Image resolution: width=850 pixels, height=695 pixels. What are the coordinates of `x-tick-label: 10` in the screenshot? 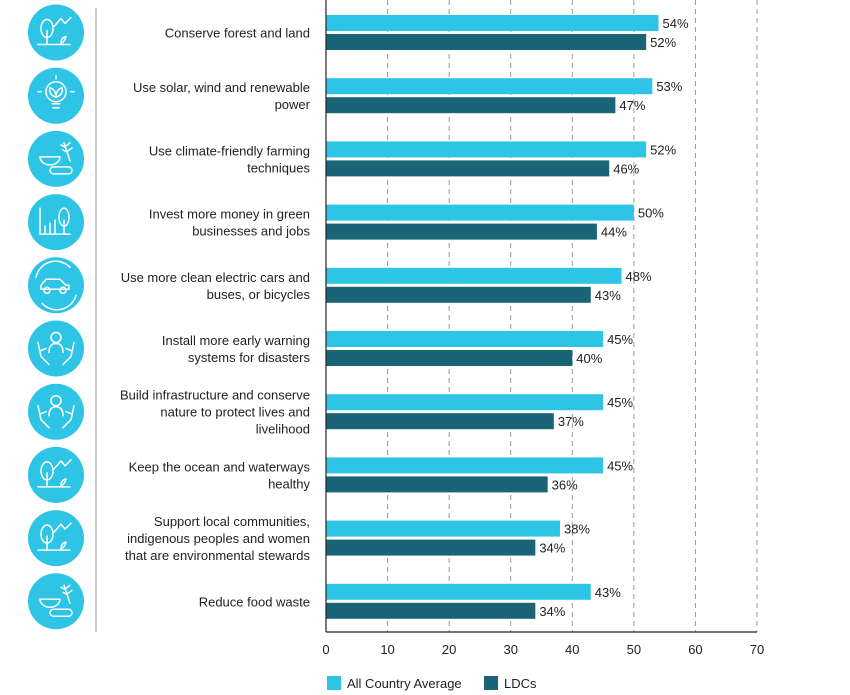 It's located at (387, 649).